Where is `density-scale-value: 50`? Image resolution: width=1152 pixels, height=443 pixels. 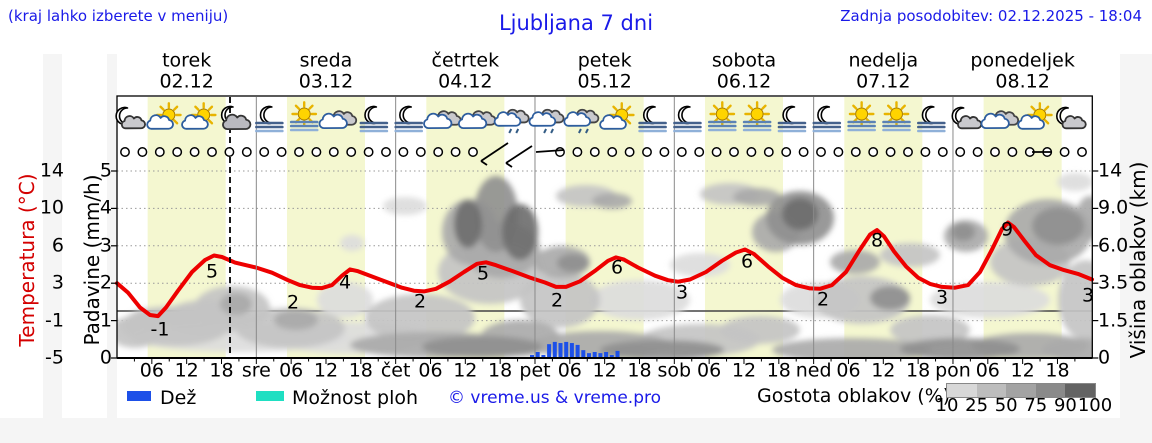 density-scale-value: 50 is located at coordinates (1006, 405).